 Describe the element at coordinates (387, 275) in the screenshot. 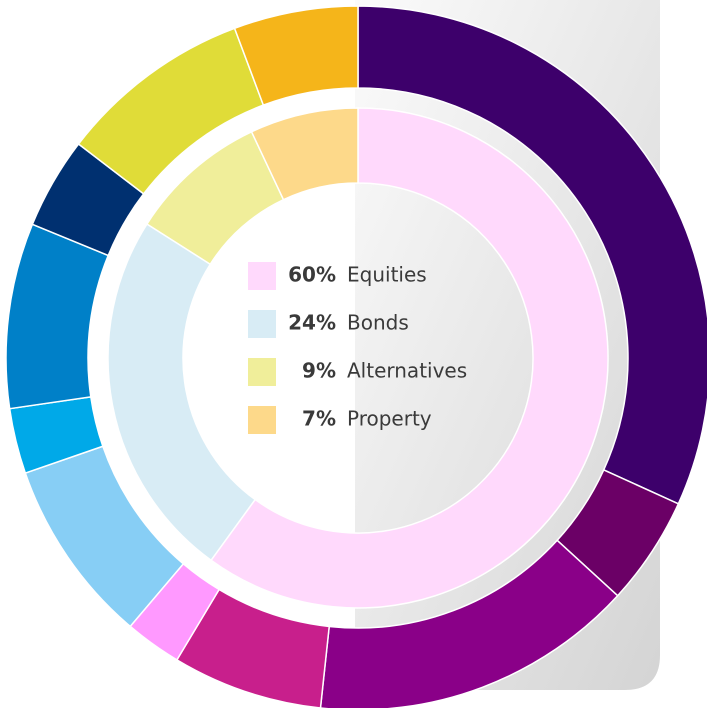

I see `legend-label: Equities` at that location.